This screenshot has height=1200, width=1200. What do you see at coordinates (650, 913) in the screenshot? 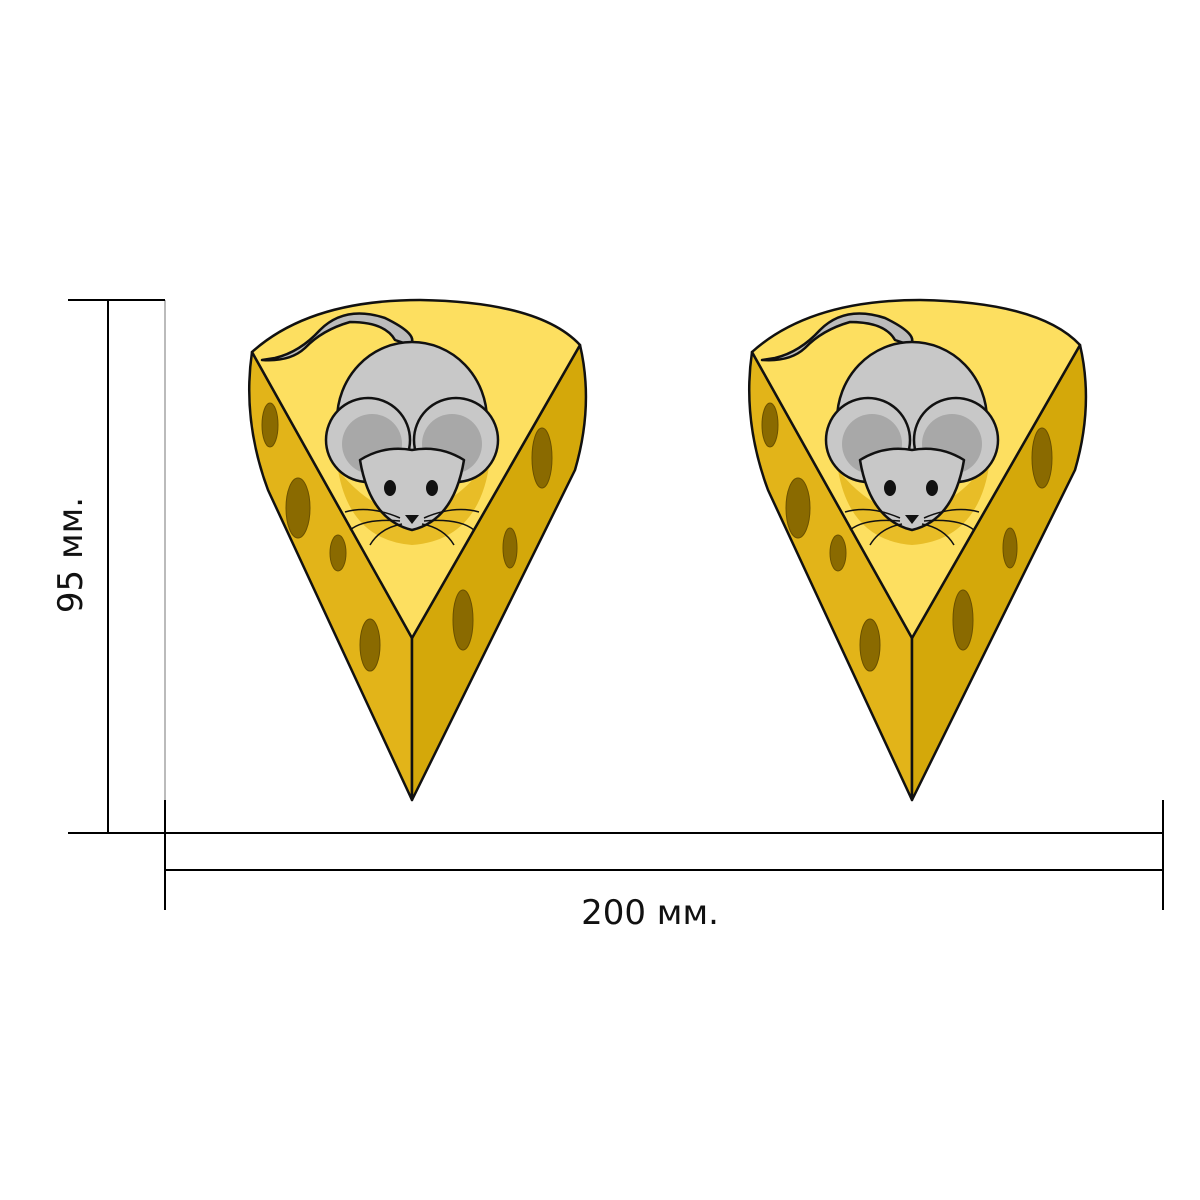
I see `width-label: 200 мм.` at bounding box center [650, 913].